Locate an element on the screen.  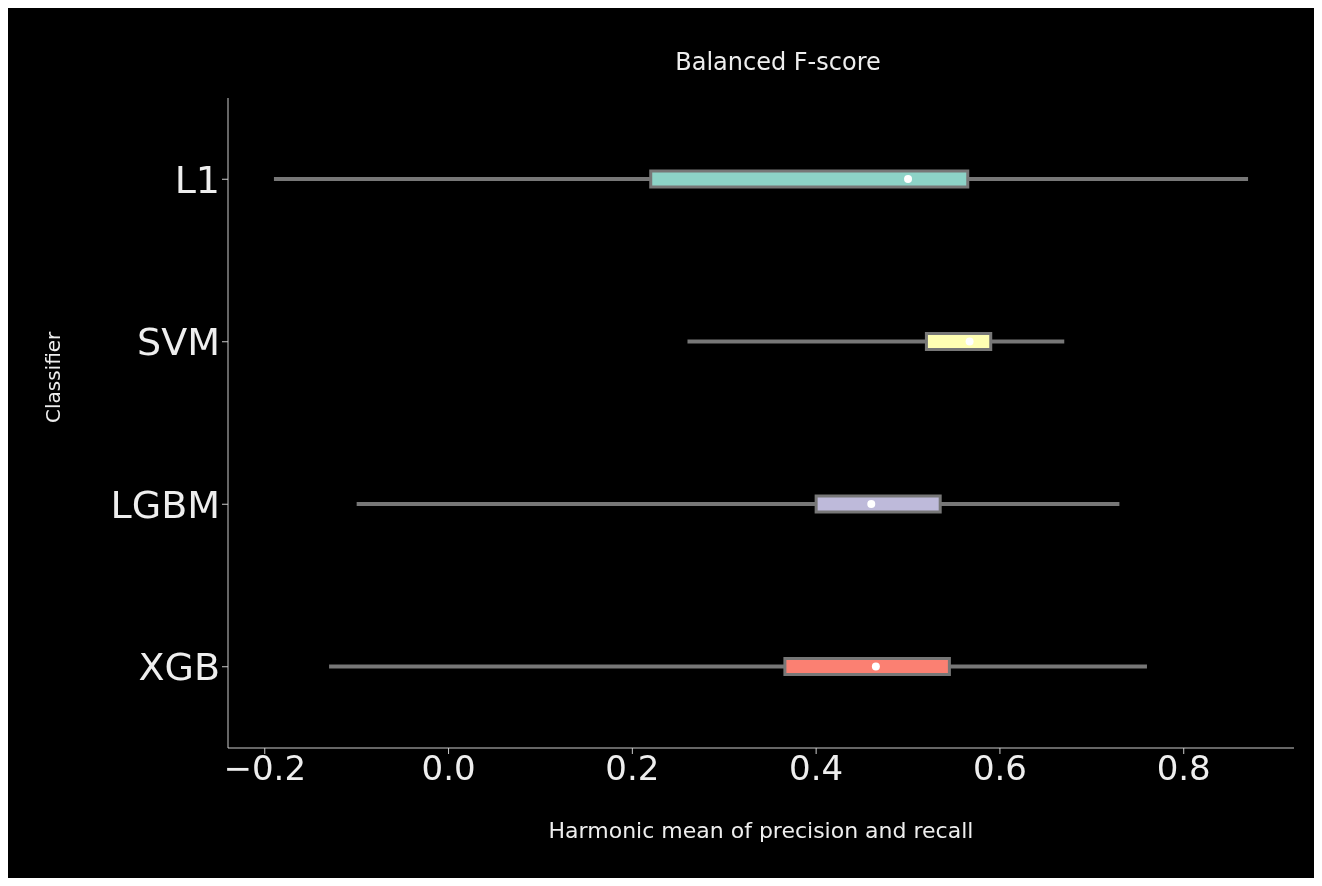
x-tick-label: 0.8 is located at coordinates (1183, 768).